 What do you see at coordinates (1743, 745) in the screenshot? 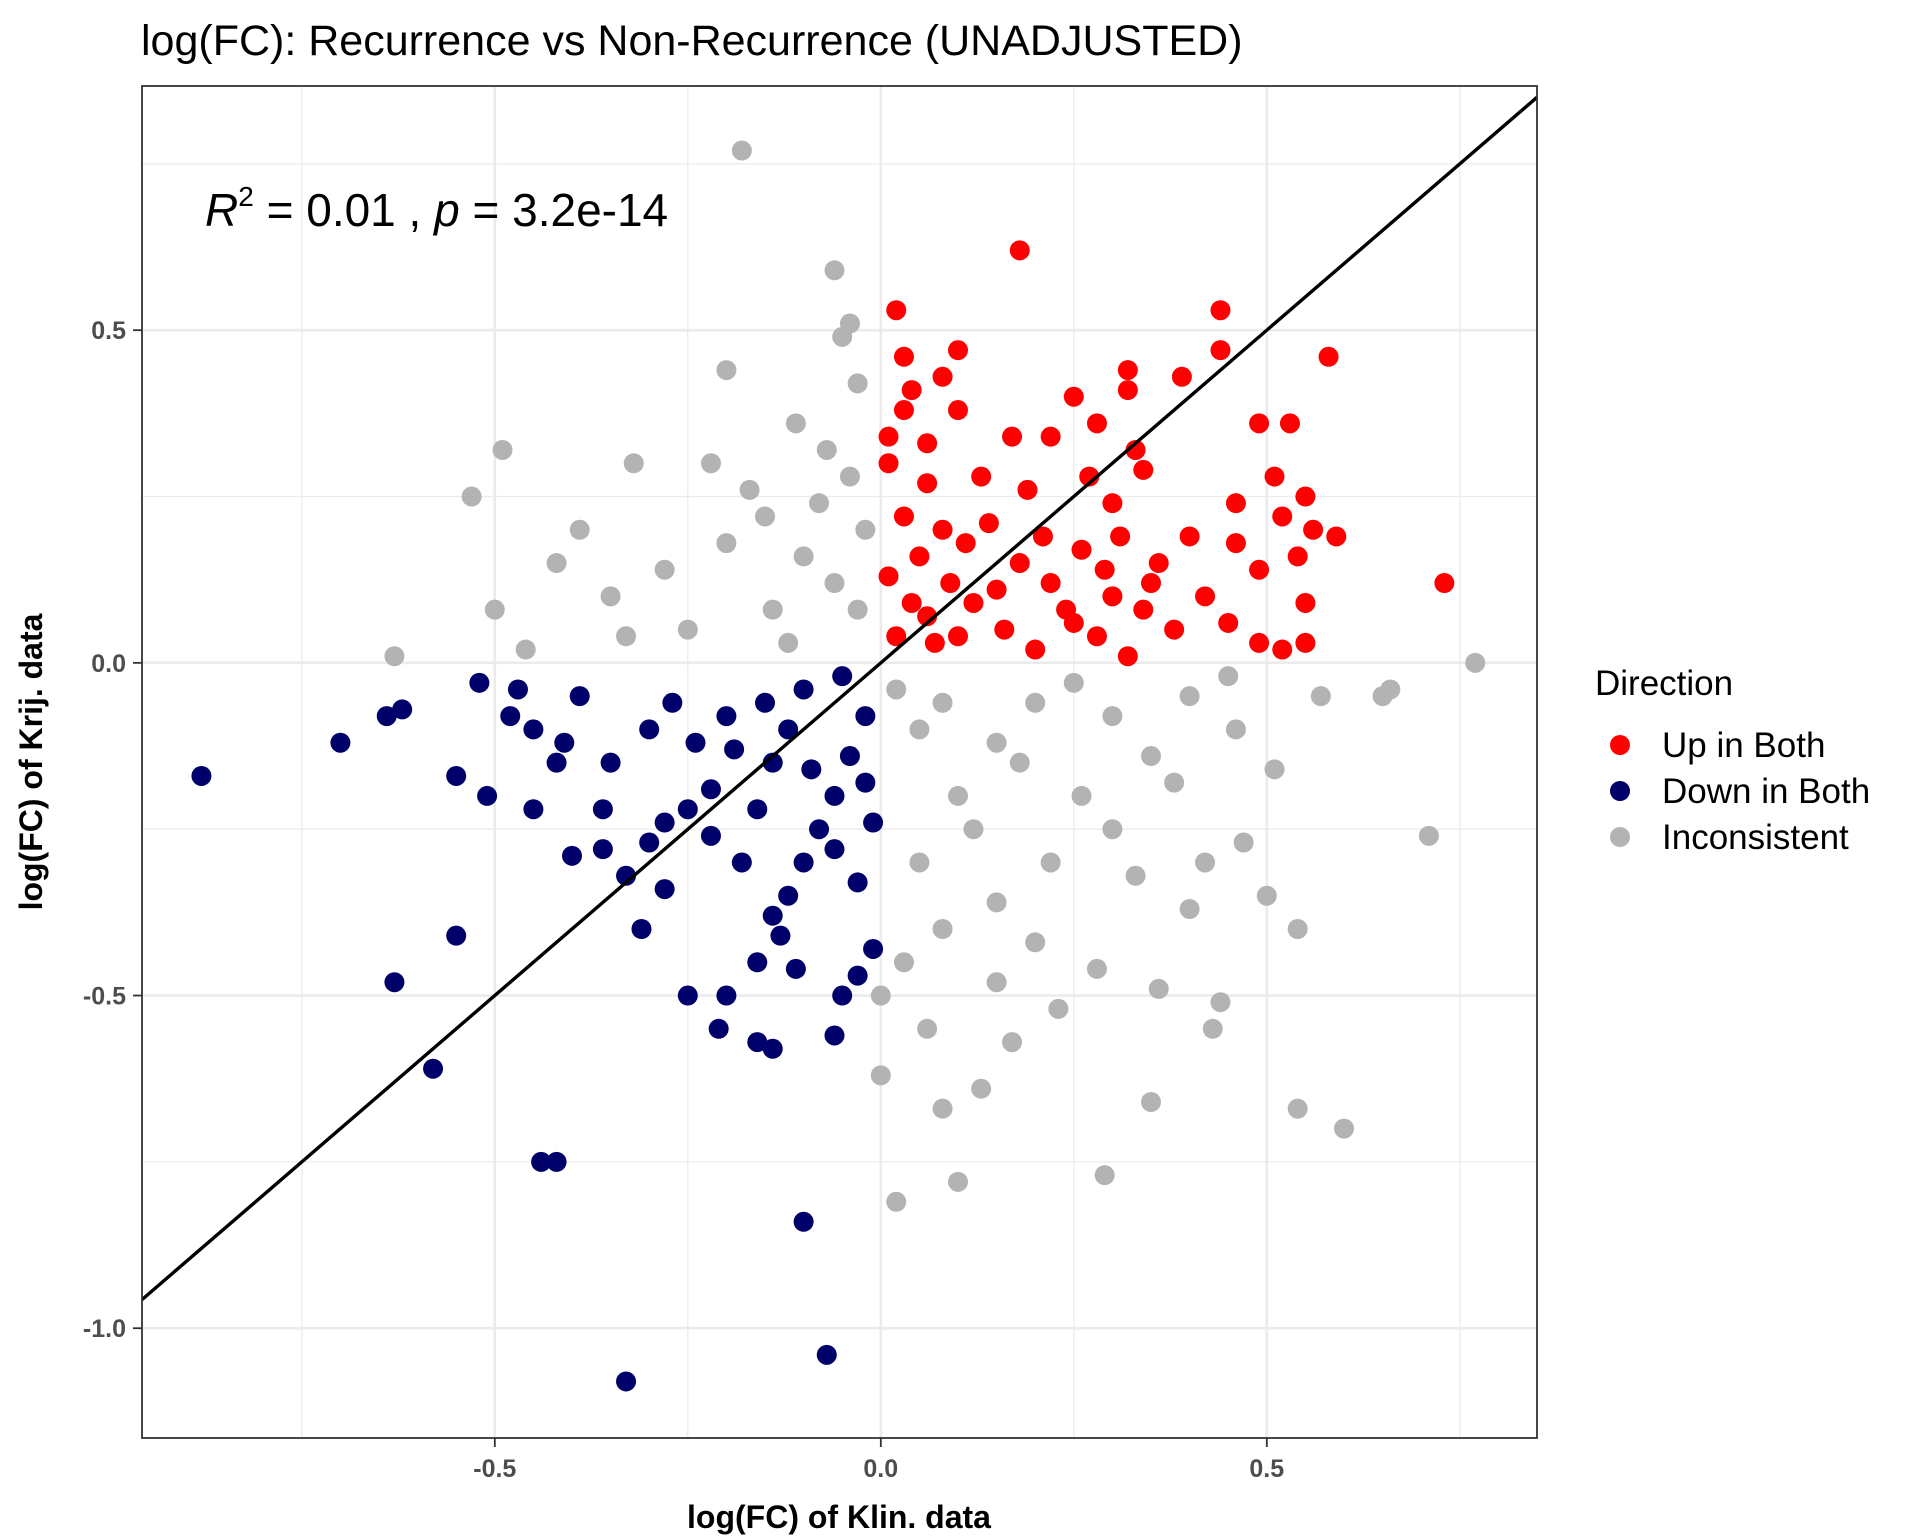
I see `legend-label-up: Up in Both` at bounding box center [1743, 745].